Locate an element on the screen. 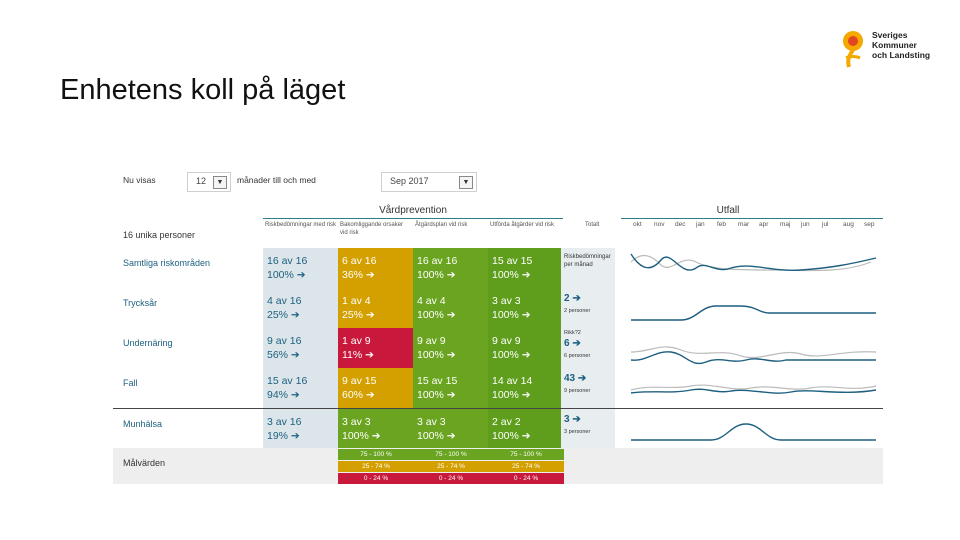  months-text: månader till och med is located at coordinates (276, 180).